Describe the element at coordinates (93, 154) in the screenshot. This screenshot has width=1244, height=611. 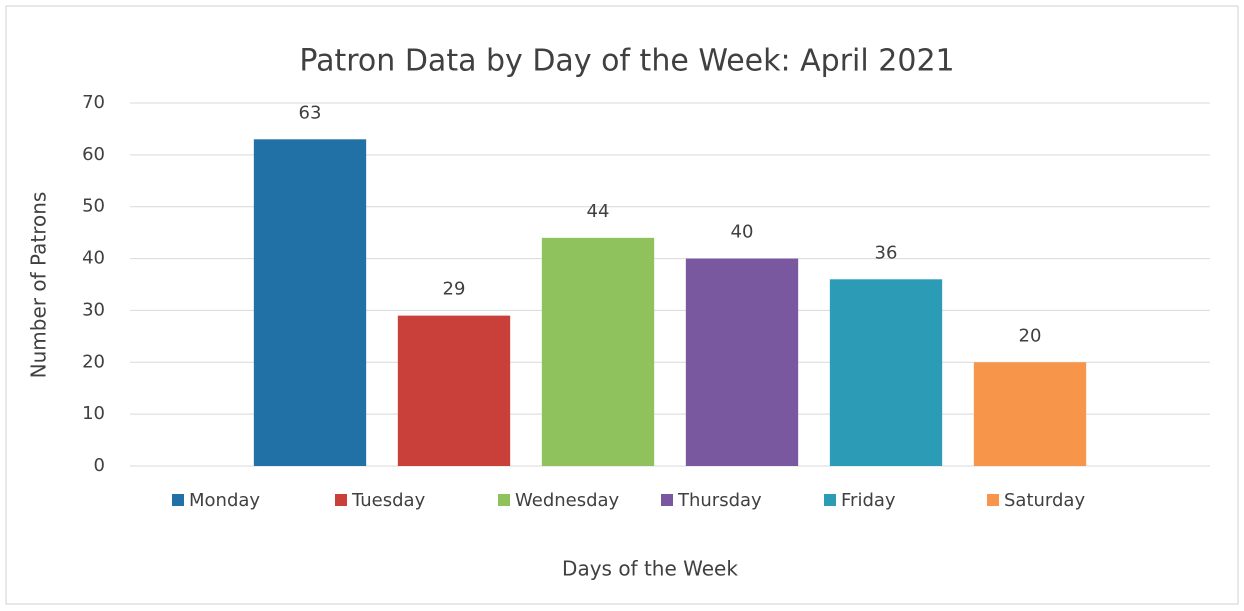
I see `y-tick-label: 60` at that location.